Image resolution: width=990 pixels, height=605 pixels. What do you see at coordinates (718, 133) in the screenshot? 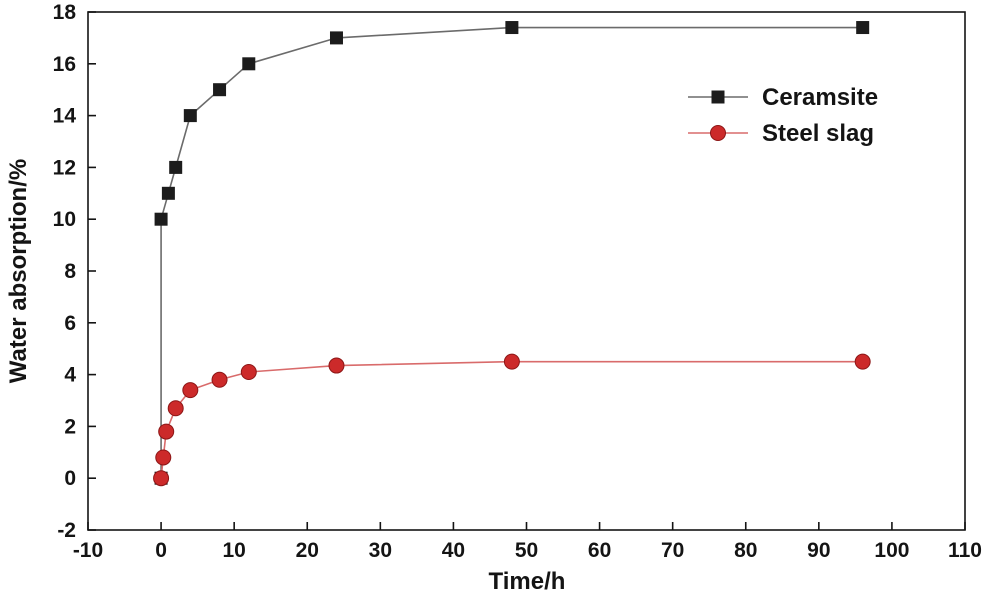
I see `legend-marker-circle` at bounding box center [718, 133].